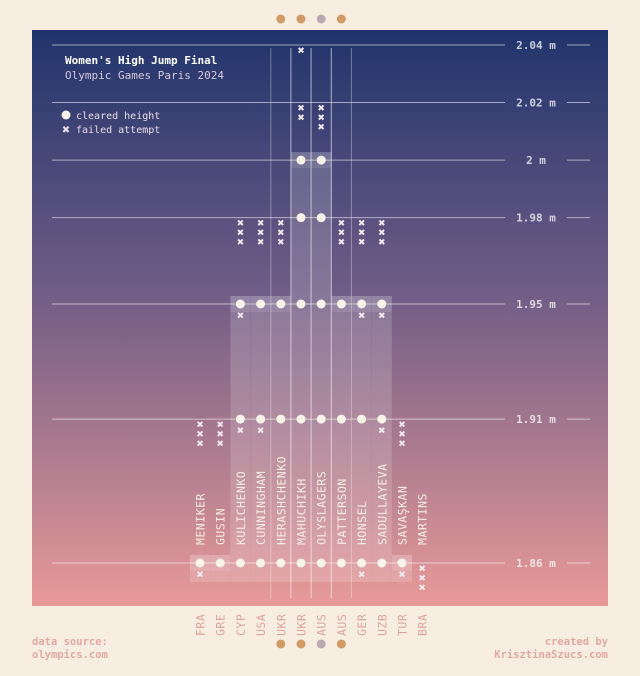 This screenshot has width=640, height=676. Describe the element at coordinates (241, 508) in the screenshot. I see `athlete-name: KULICHENKO` at that location.